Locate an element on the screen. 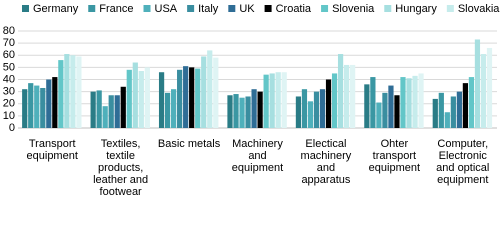  legend-label: Italy is located at coordinates (208, 9).